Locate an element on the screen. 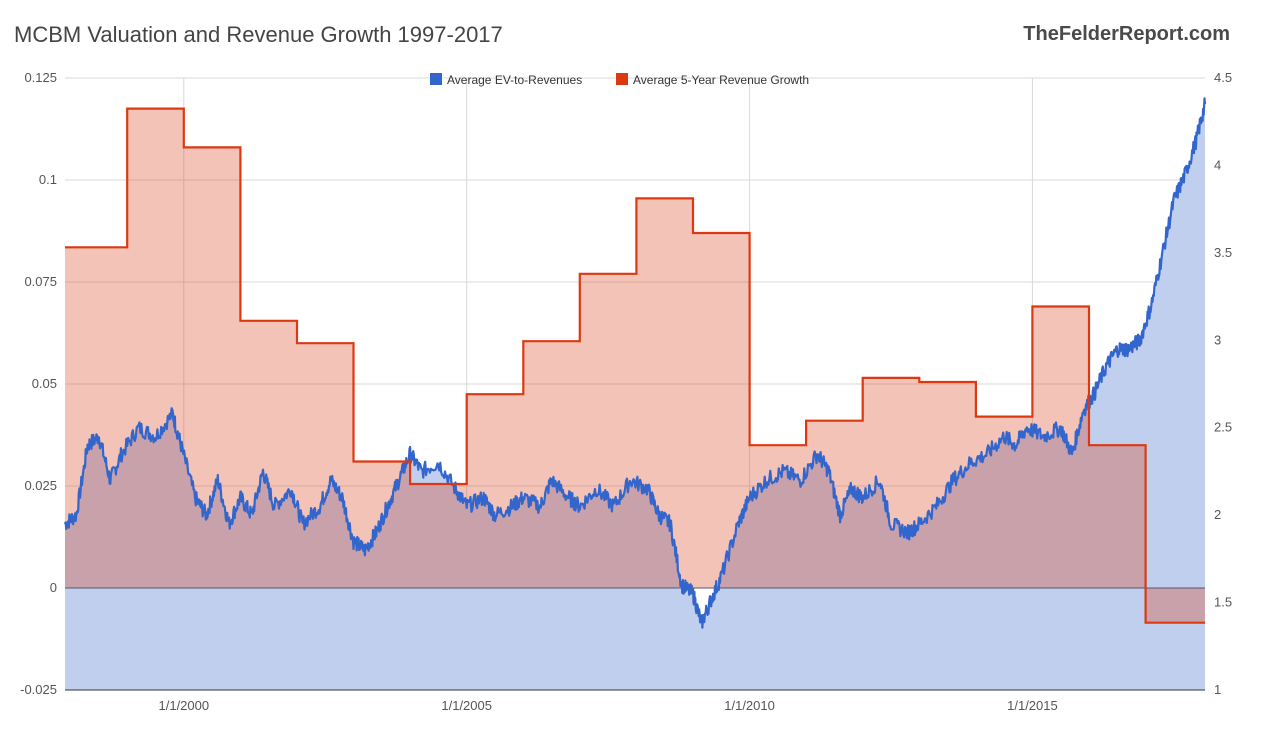 The width and height of the screenshot is (1270, 731). y-right-tick-label: 2 is located at coordinates (1217, 514).